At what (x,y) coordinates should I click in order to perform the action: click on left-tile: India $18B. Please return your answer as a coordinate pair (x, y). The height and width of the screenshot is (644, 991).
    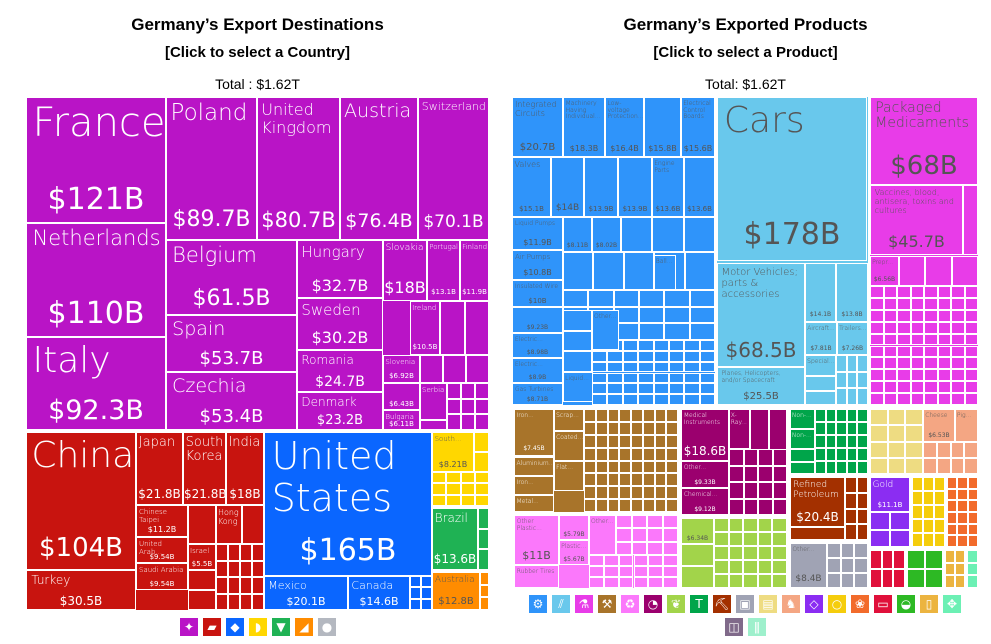
    Looking at the image, I should click on (245, 468).